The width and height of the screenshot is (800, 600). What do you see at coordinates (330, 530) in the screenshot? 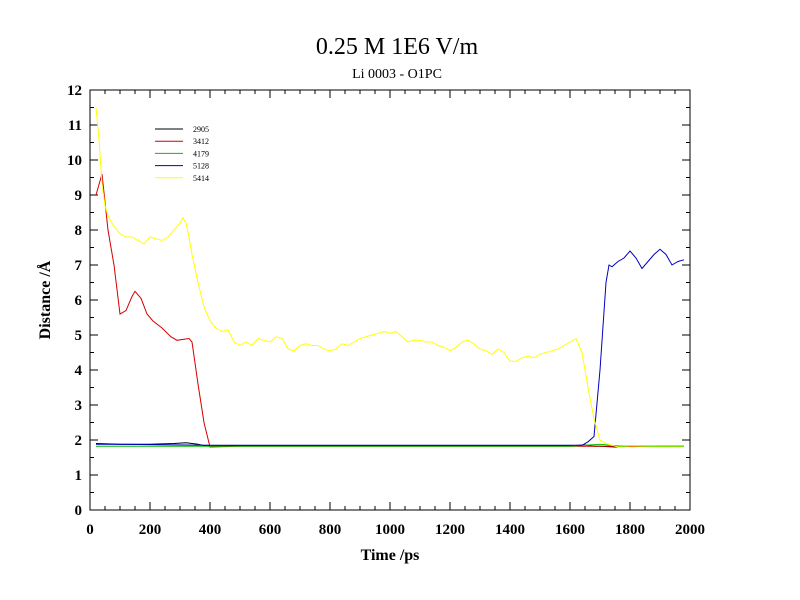
I see `x-tick-label: 800` at bounding box center [330, 530].